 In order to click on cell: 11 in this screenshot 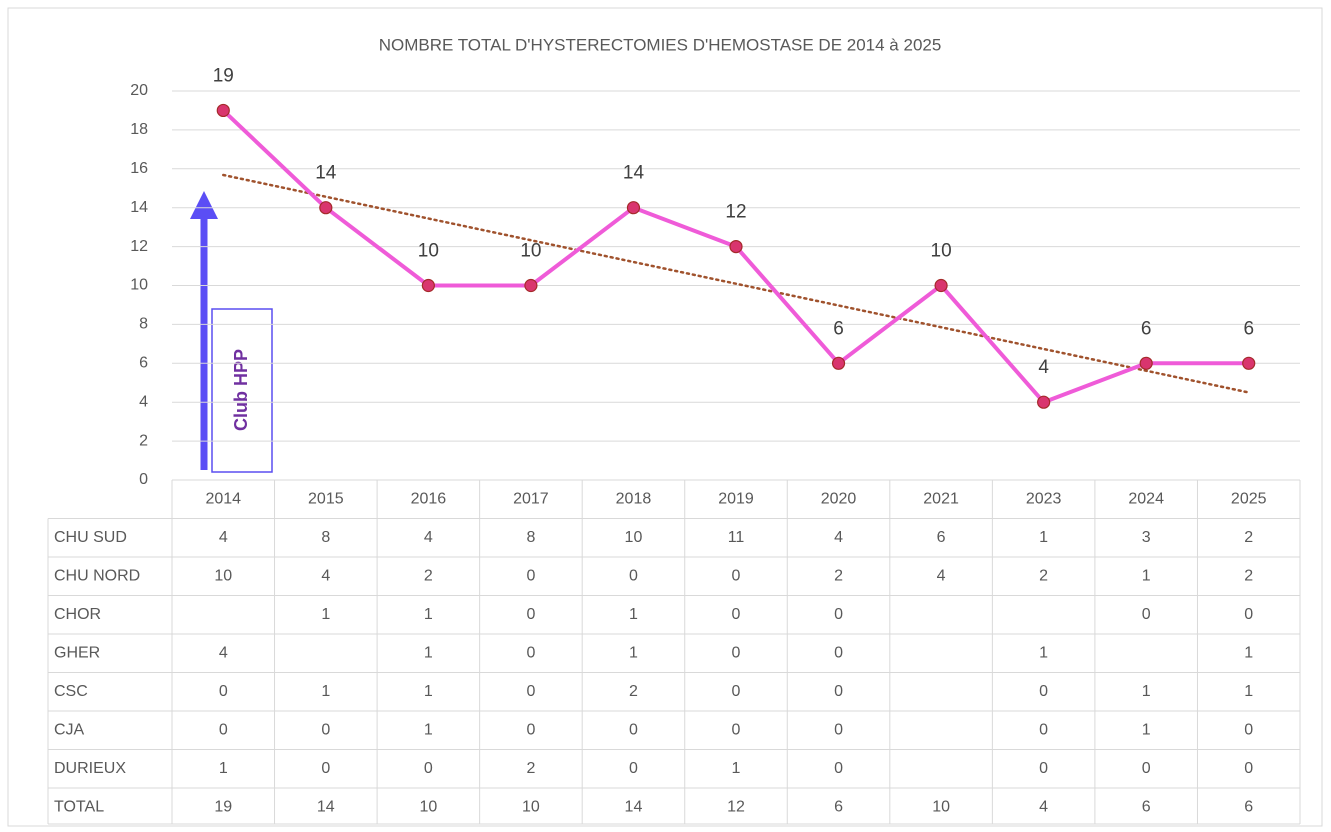, I will do `click(736, 537)`.